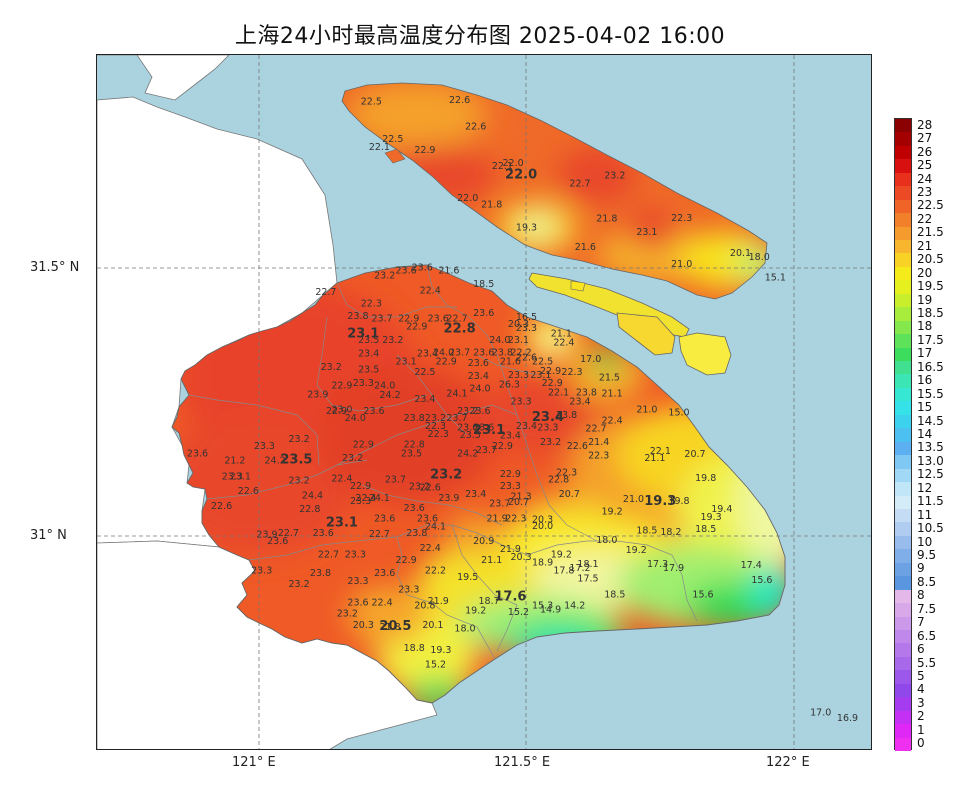 The width and height of the screenshot is (960, 790). Describe the element at coordinates (930, 420) in the screenshot. I see `legend-label: 14.5` at that location.